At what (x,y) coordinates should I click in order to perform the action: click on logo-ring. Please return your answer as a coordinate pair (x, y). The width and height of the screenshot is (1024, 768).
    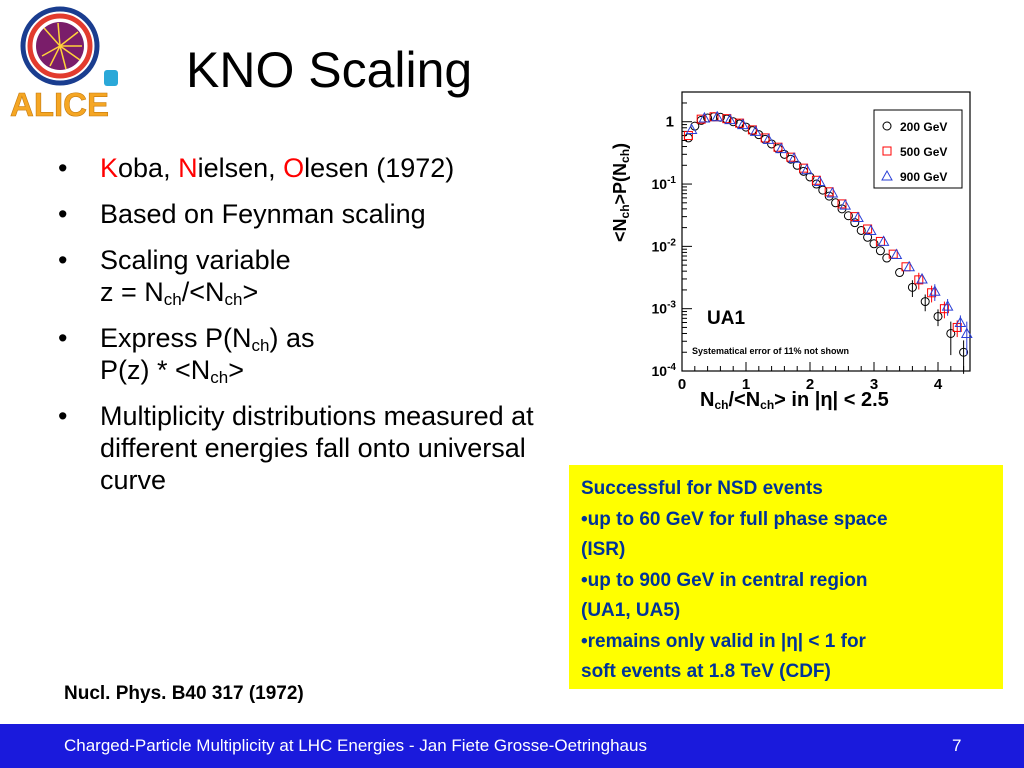
    Looking at the image, I should click on (60, 46).